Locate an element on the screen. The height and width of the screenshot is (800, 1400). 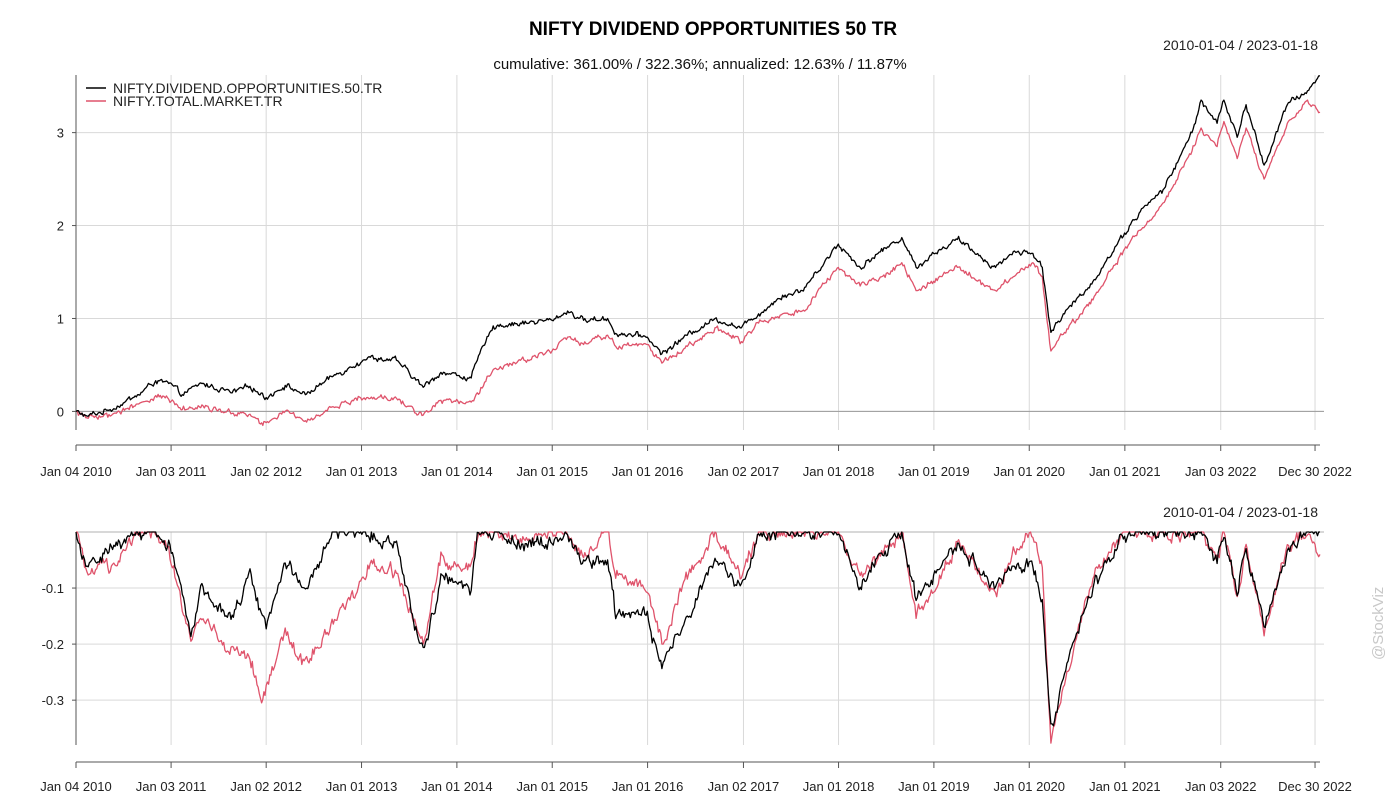
watermark: @StockViz is located at coordinates (1378, 623).